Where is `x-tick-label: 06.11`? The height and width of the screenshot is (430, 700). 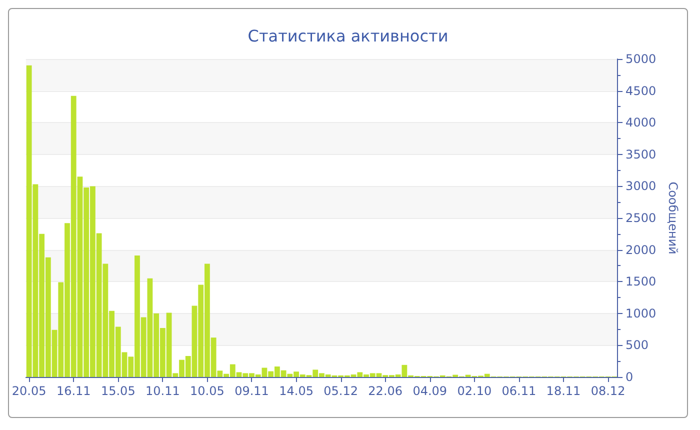
x-tick-label: 06.11 is located at coordinates (519, 391).